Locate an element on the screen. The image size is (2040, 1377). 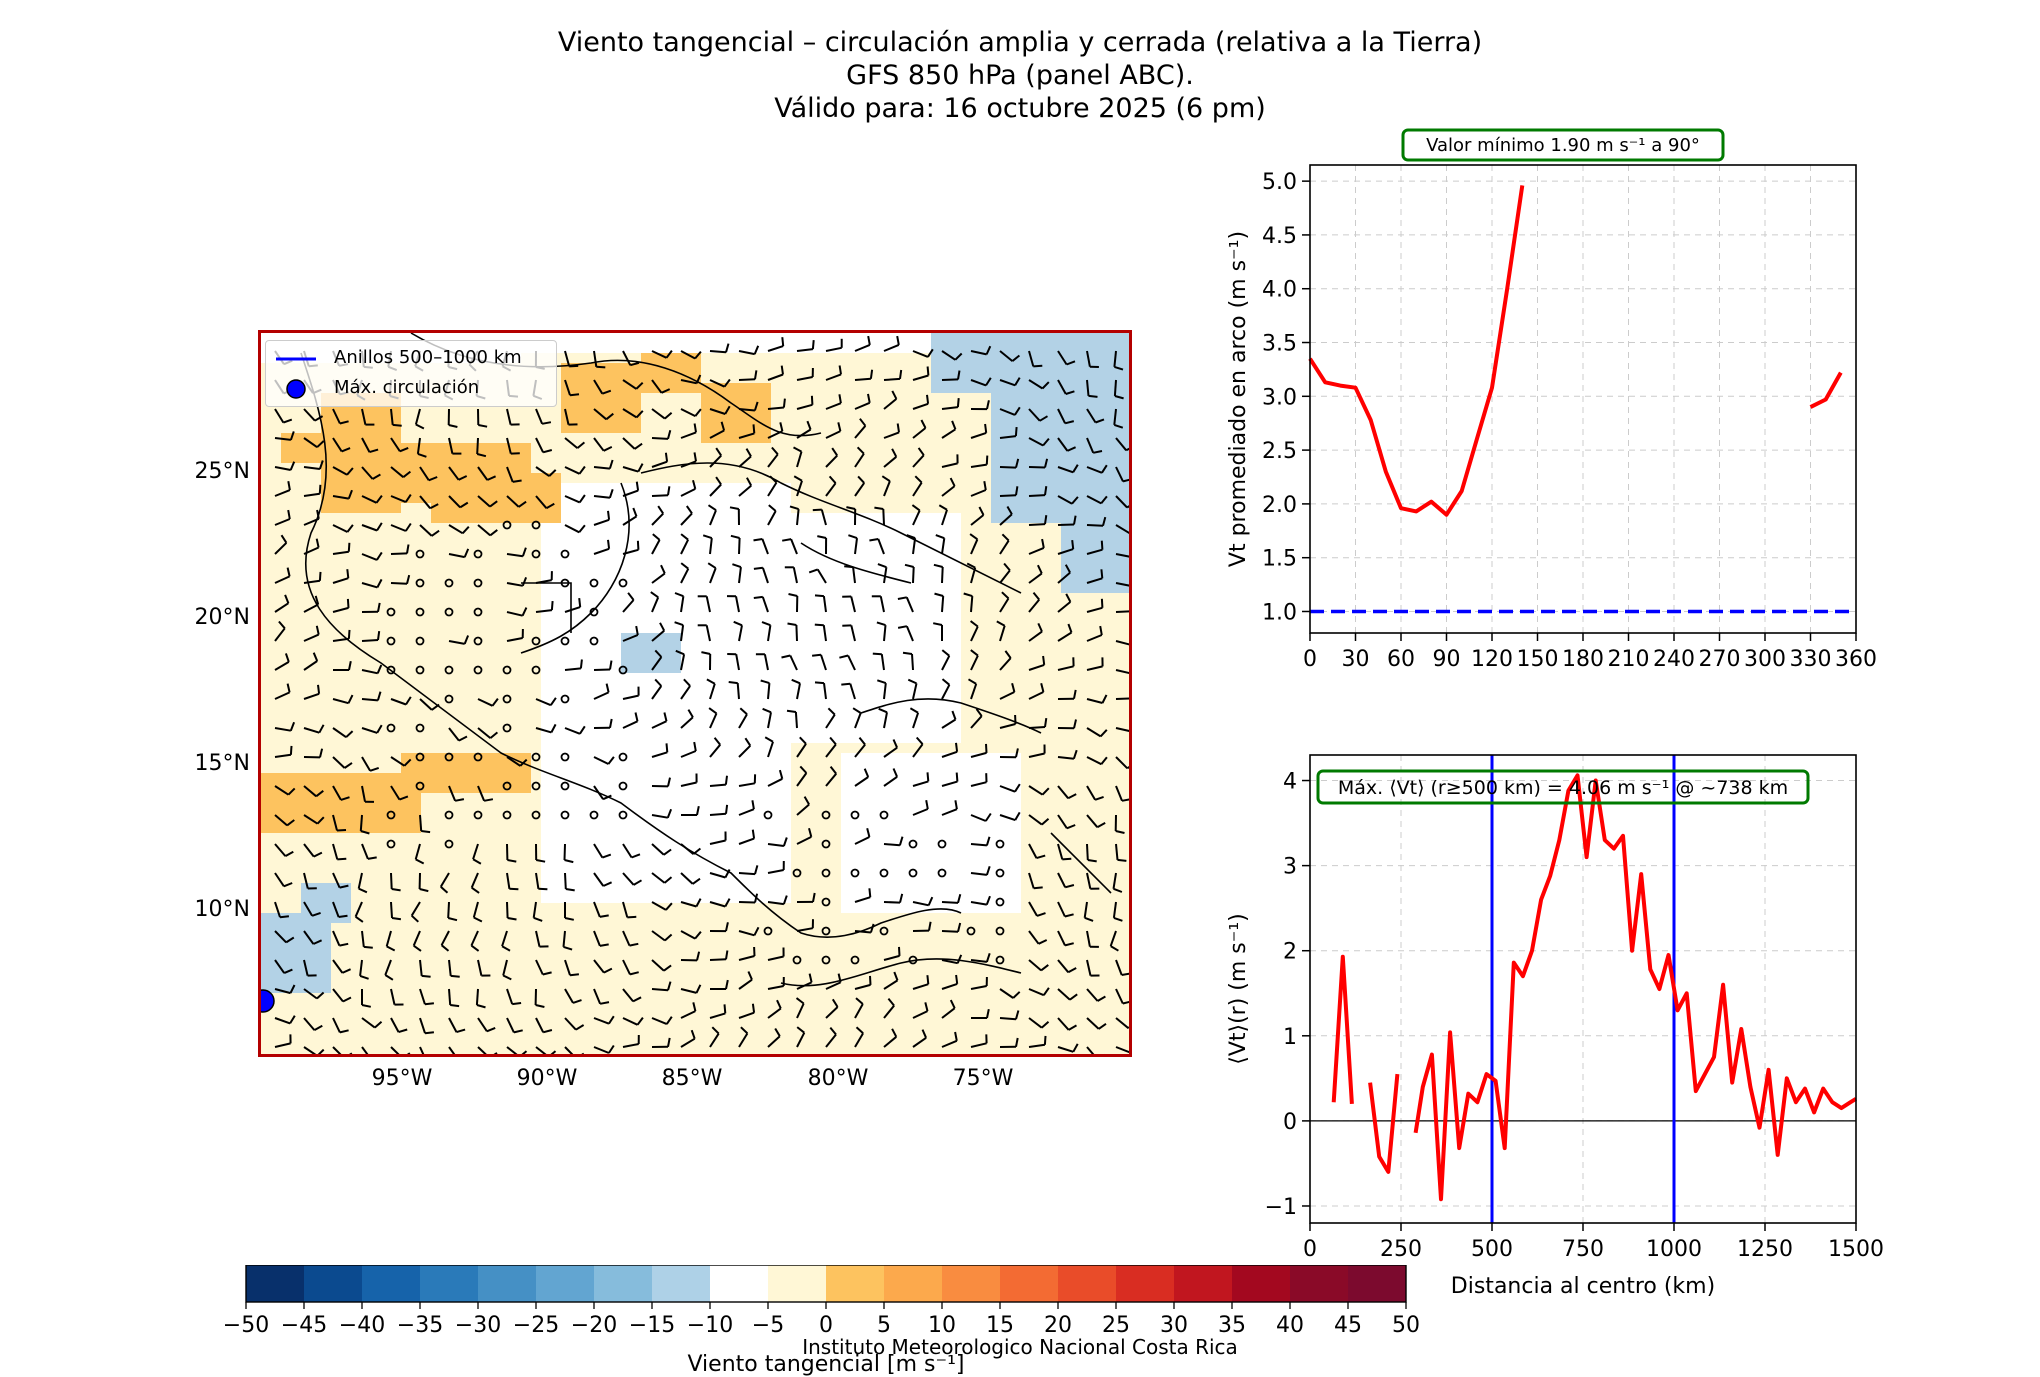
y-tick-label: 4 is located at coordinates (1290, 782).